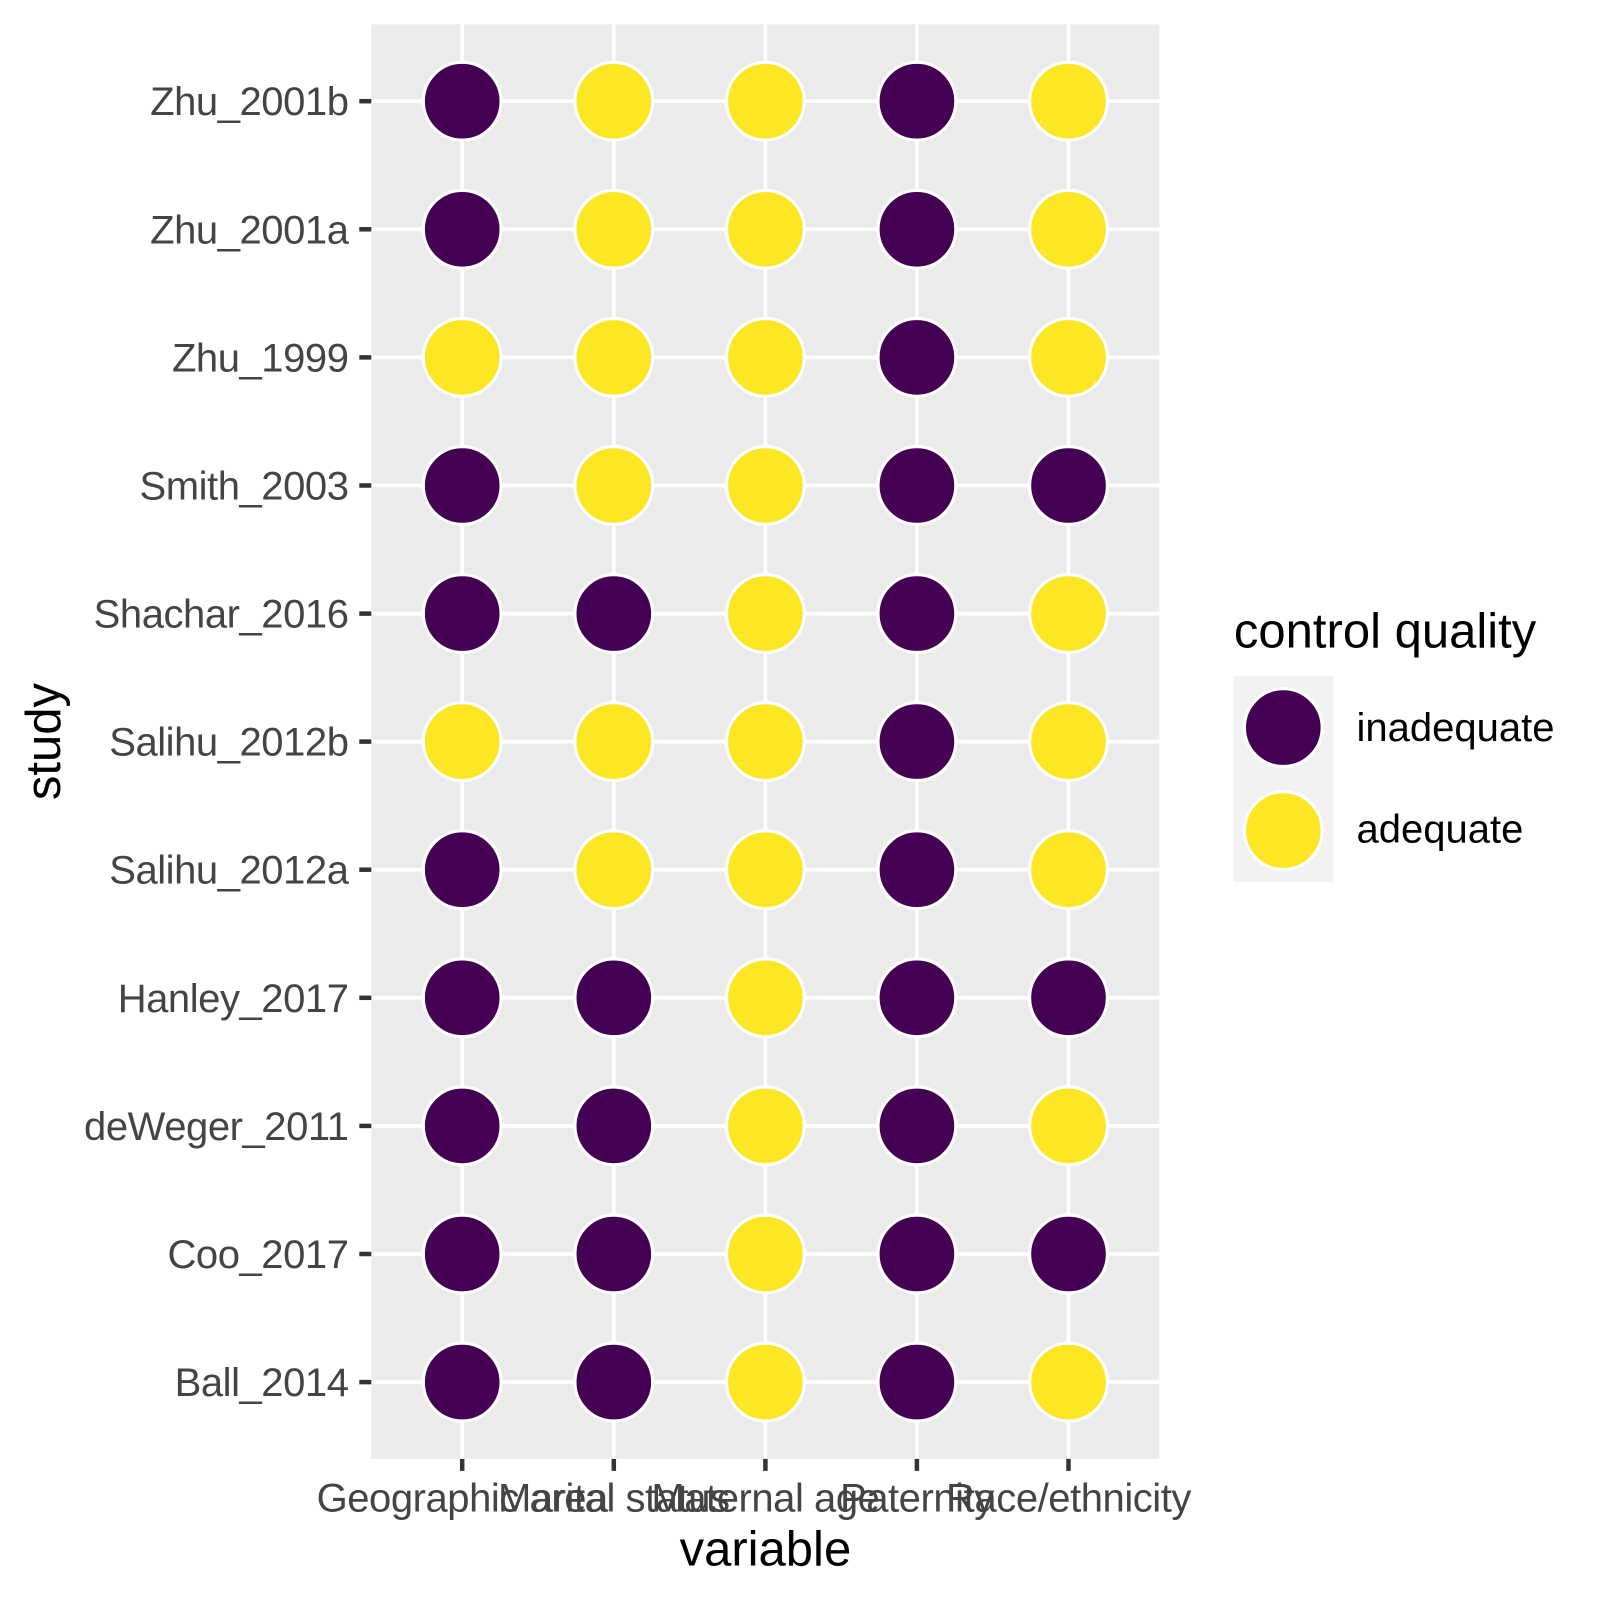 Image resolution: width=1600 pixels, height=1605 pixels. What do you see at coordinates (262, 1383) in the screenshot?
I see `svg-text: Ball_2014` at bounding box center [262, 1383].